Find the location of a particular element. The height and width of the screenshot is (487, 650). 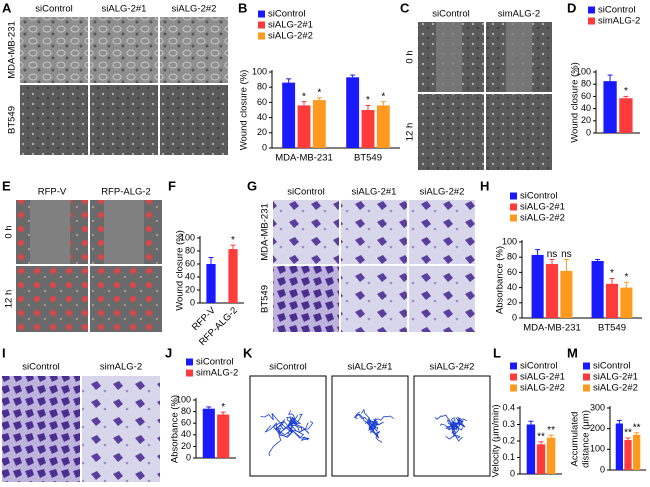

track-plots: siControl siALG-2#1 siALG-2#2 is located at coordinates (370, 419).